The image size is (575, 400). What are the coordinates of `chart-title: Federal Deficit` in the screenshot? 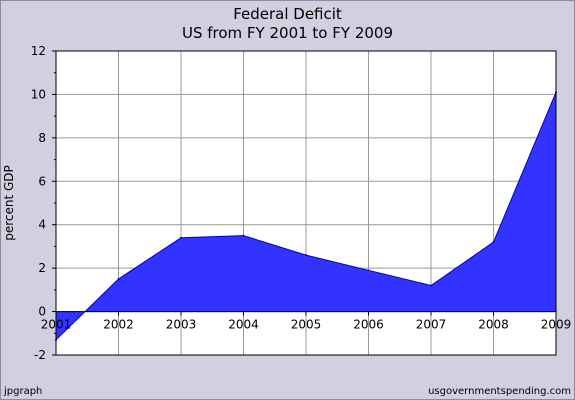 It's located at (287, 14).